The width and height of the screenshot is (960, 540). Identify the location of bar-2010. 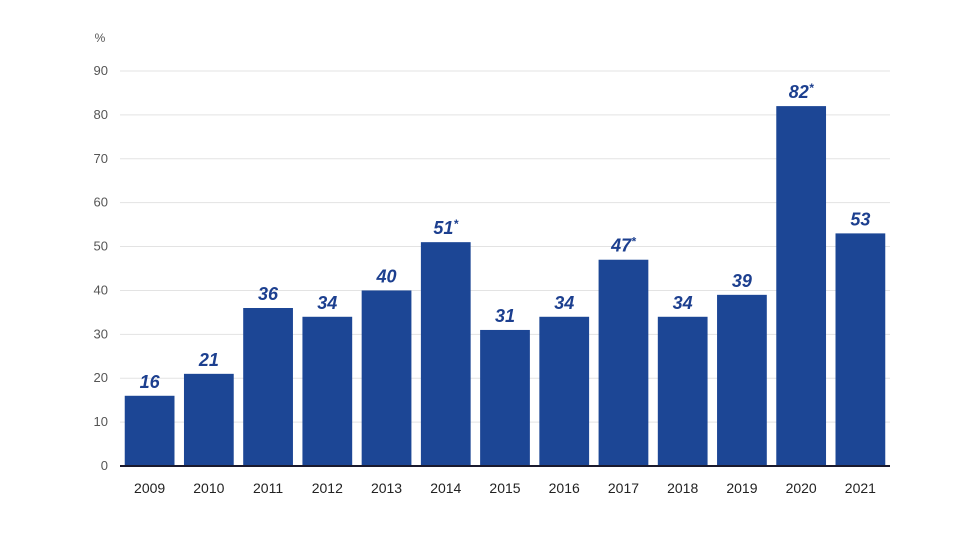
(208, 419).